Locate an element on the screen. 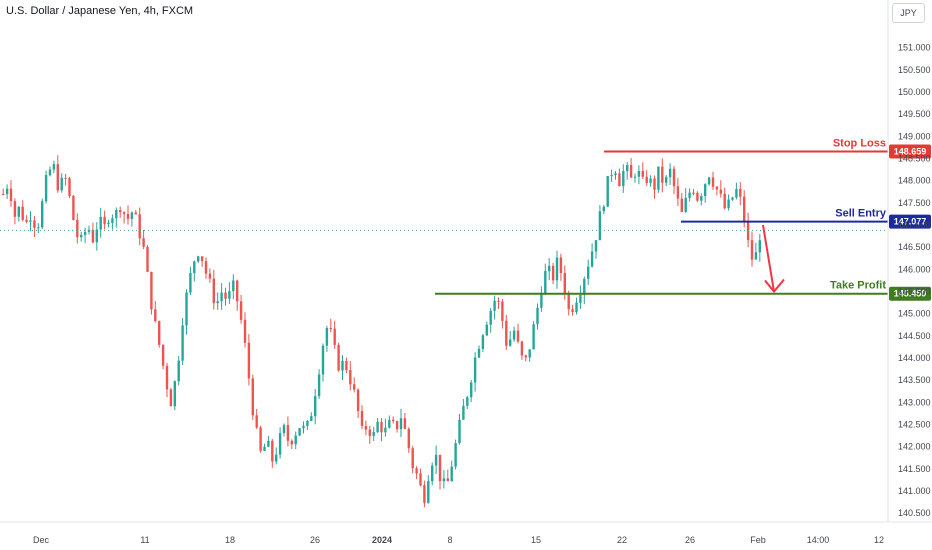  time-tick-label: 26 is located at coordinates (315, 540).